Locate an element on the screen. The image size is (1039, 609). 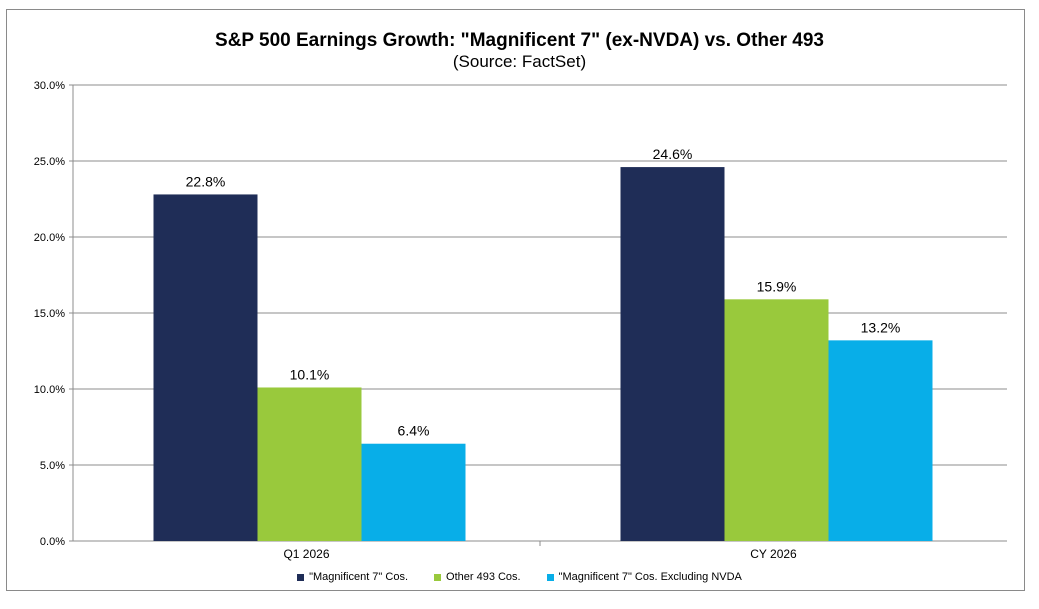
legend-item-other493: Other 493 Cos. is located at coordinates (477, 577).